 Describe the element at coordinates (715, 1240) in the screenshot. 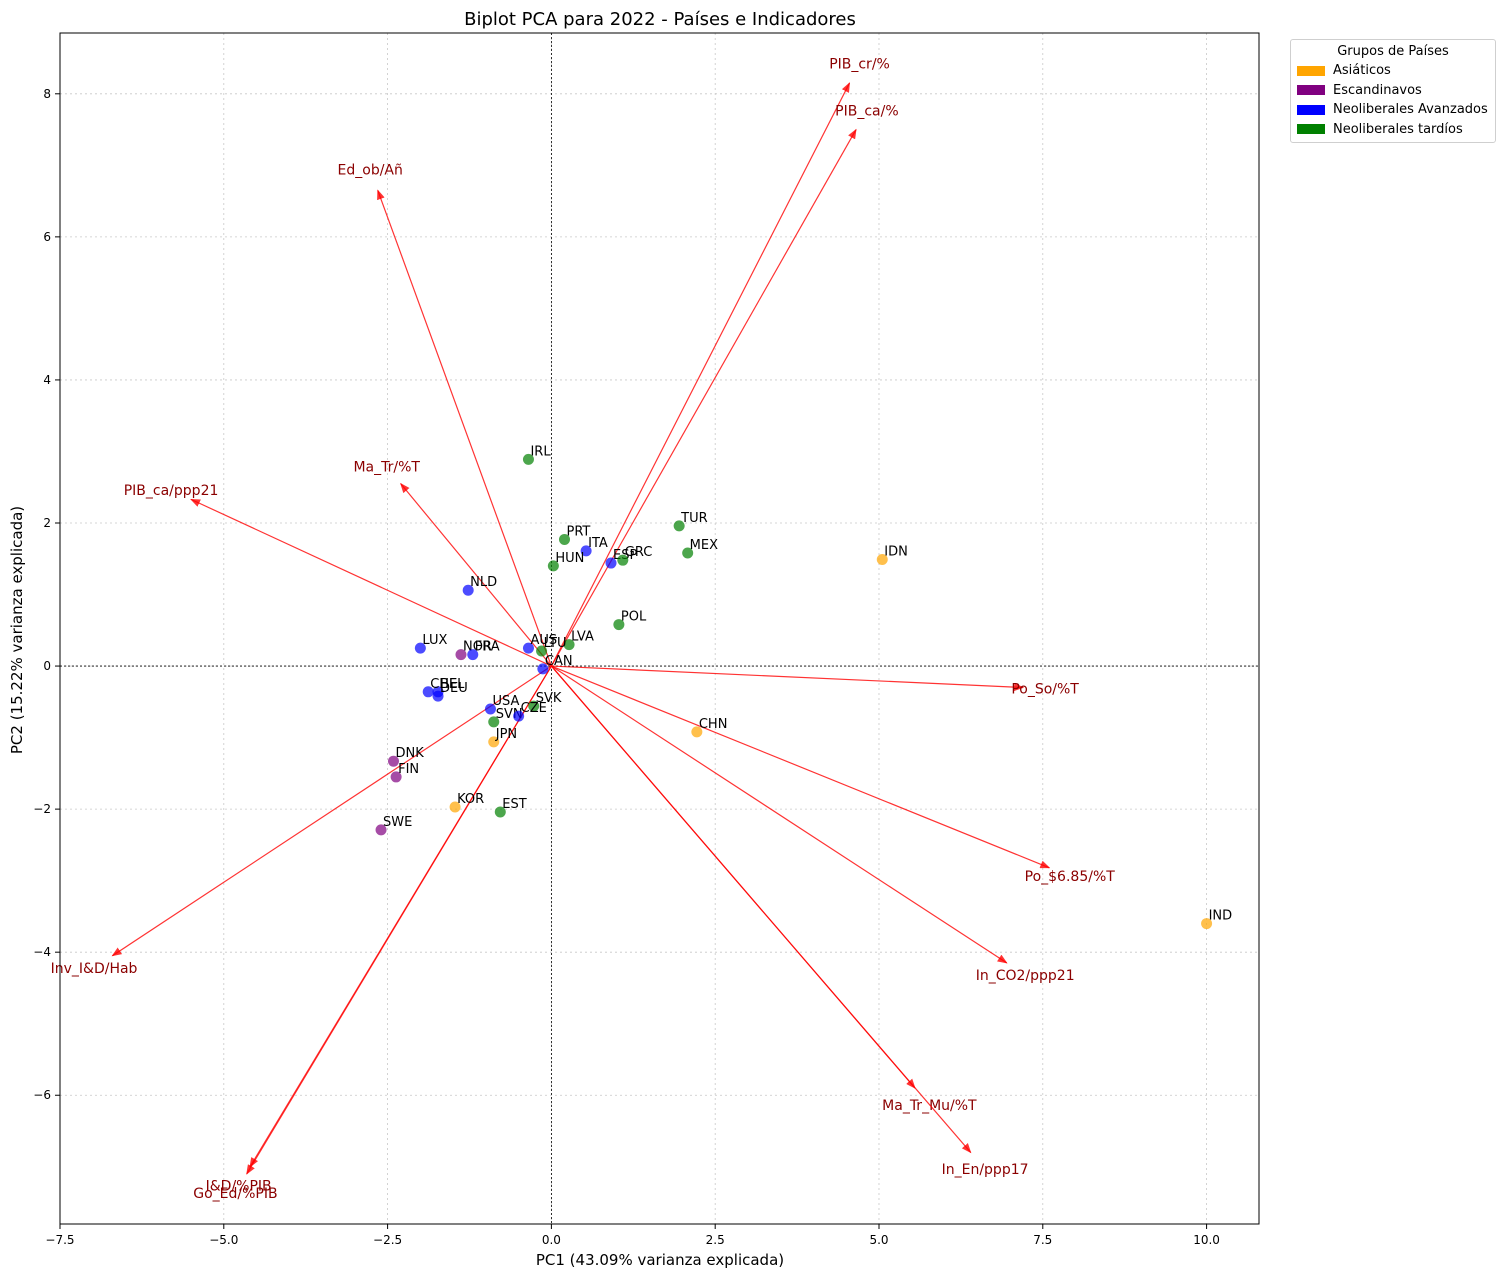

I see `x-tick-label: 2.5` at that location.